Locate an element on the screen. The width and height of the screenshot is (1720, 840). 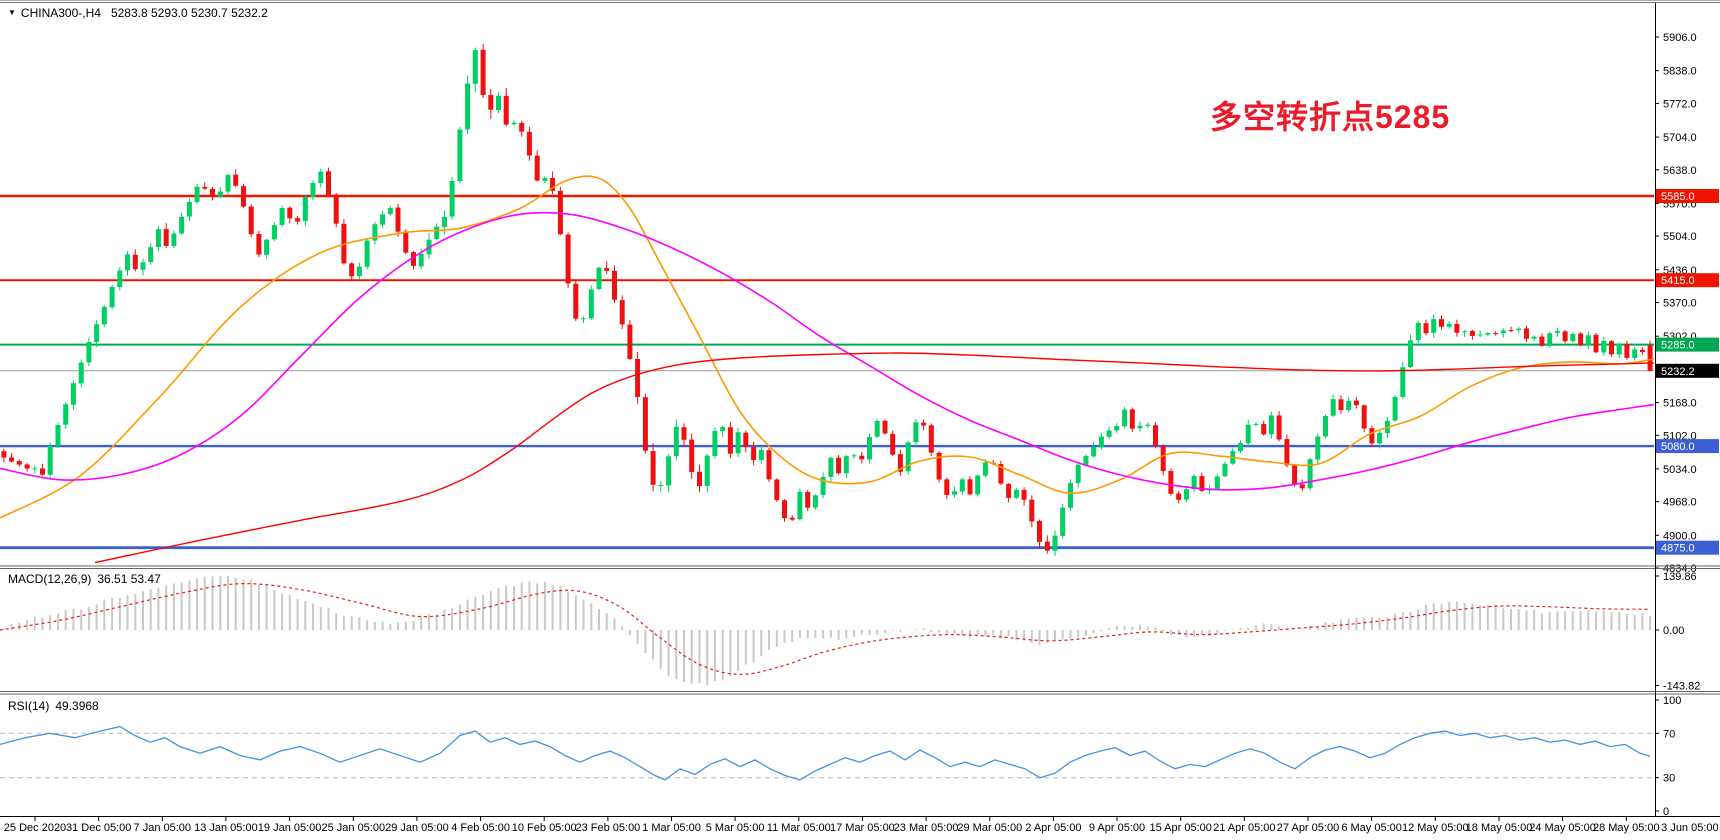
svg-text: 25 Dec 2020 is located at coordinates (35, 828).